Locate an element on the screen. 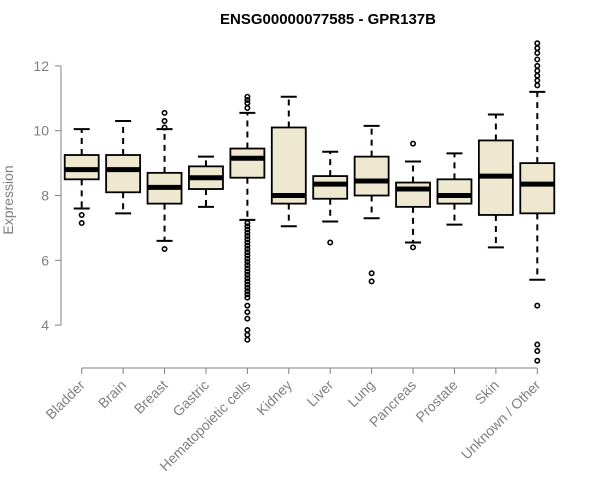 The width and height of the screenshot is (600, 500). y-axis: 4 6 8 10 12 is located at coordinates (47, 195).